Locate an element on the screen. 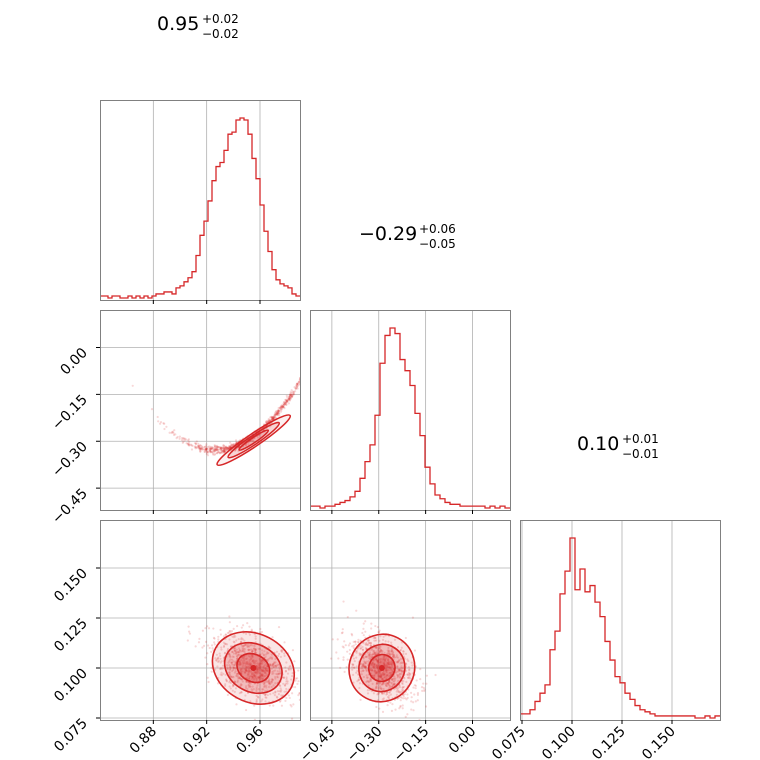 The width and height of the screenshot is (760, 760). y-tick-label-param-2: 0.075 is located at coordinates (71, 736).